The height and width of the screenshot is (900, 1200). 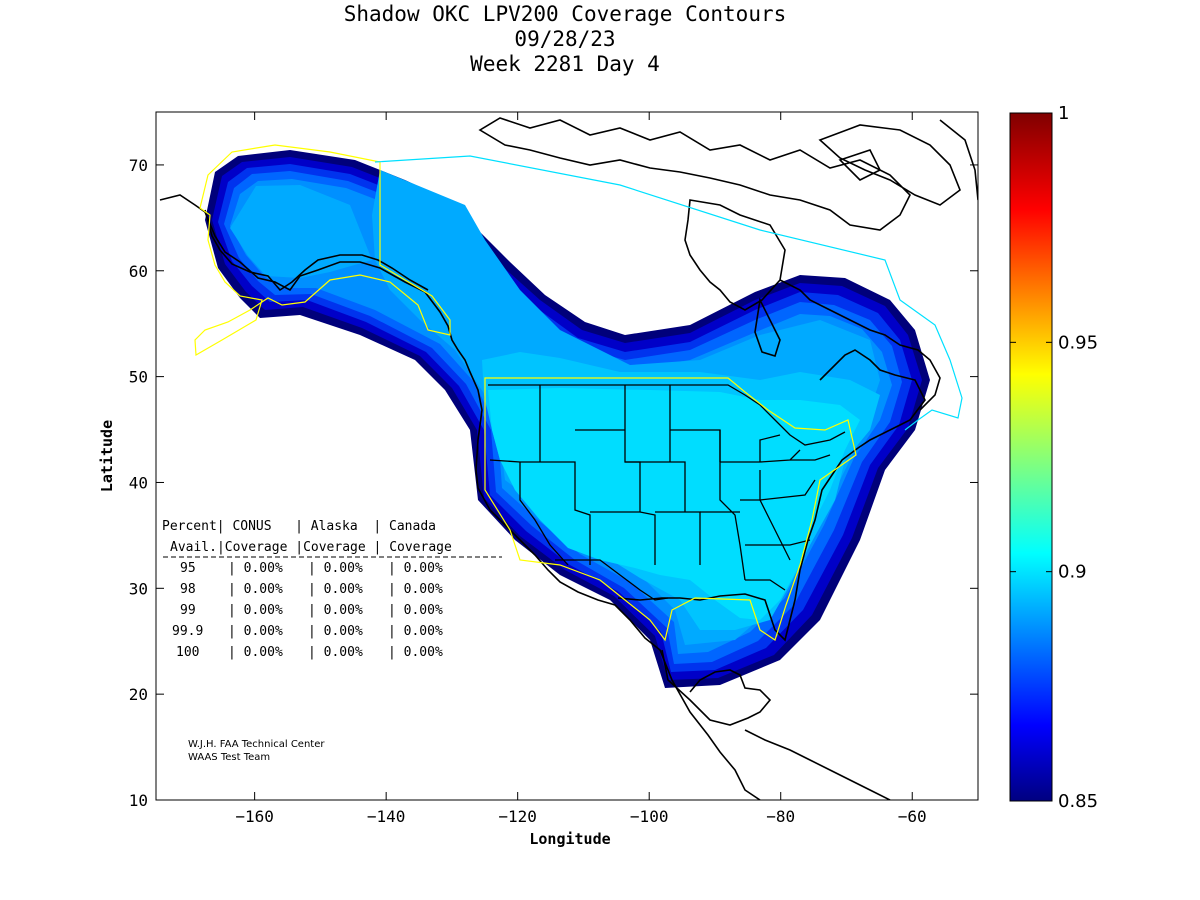 I want to click on gulf-coast, so click(x=771, y=495).